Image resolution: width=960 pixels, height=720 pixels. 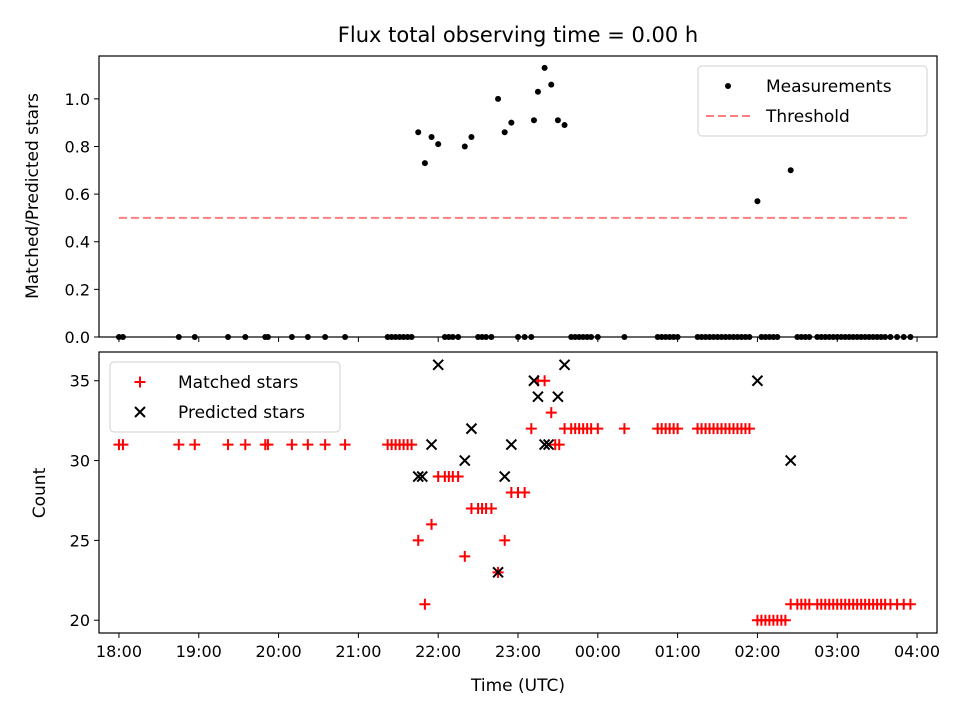 What do you see at coordinates (77, 194) in the screenshot?
I see `top-y-tick-label: 0.6` at bounding box center [77, 194].